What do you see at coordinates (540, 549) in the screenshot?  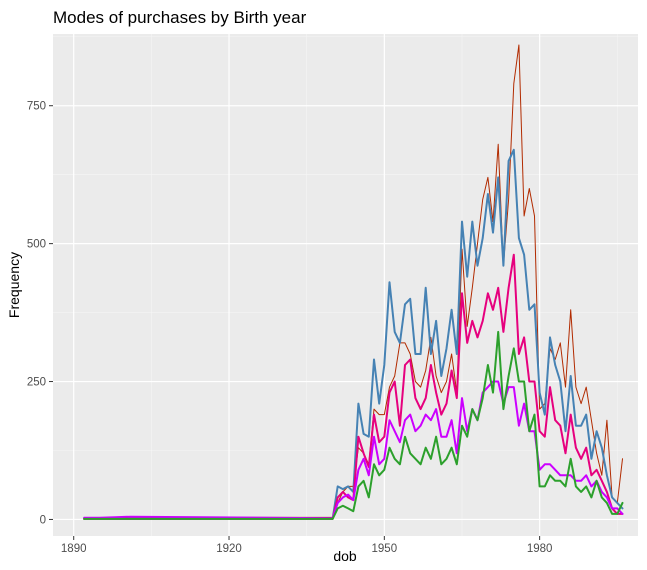 I see `x-tick-label: 1980` at bounding box center [540, 549].